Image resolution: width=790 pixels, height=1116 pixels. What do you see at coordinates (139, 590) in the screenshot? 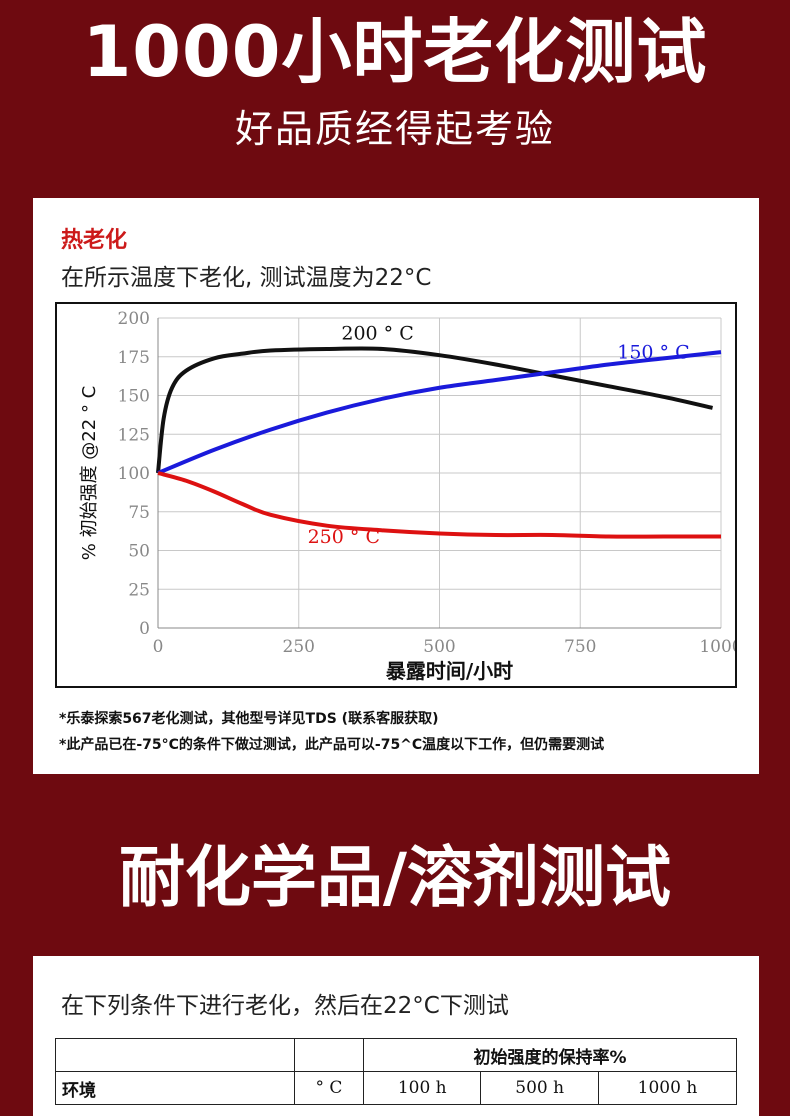
I see `y-tick-label: 25` at bounding box center [139, 590].